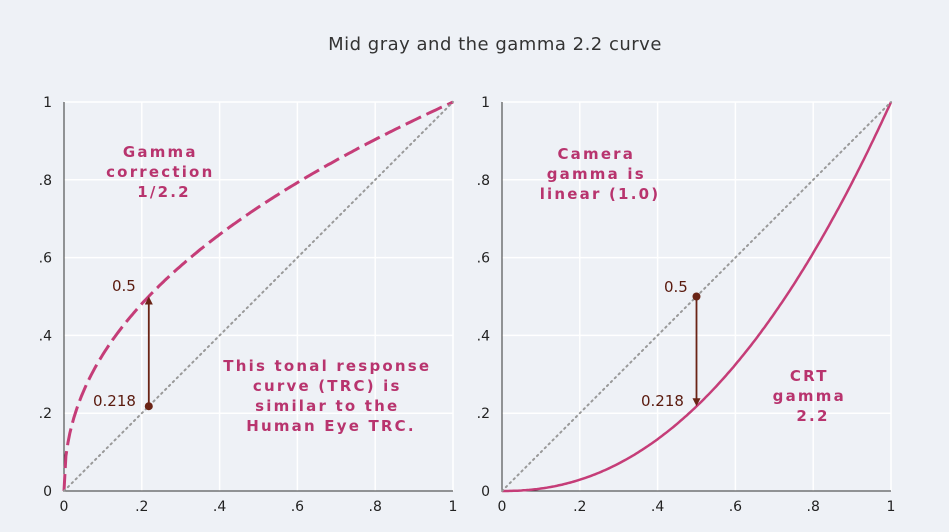  I want to click on right-x-tick-label: .2, so click(579, 507).